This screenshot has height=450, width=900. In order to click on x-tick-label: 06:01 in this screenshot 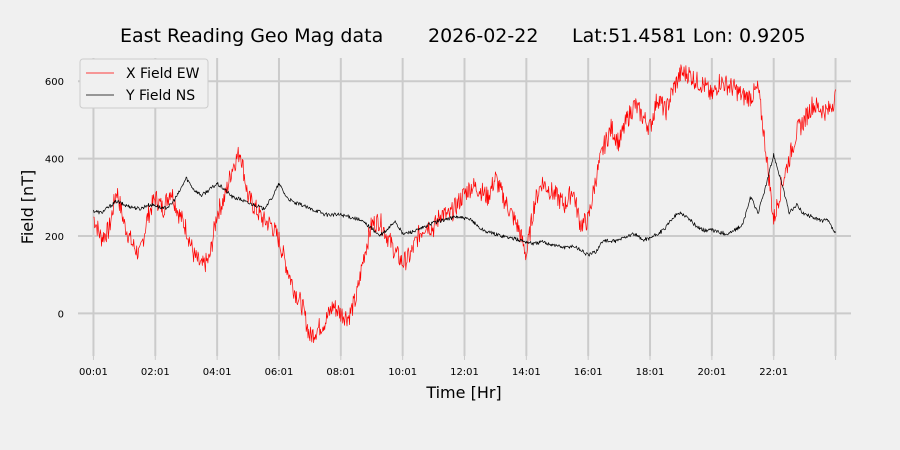, I will do `click(279, 372)`.